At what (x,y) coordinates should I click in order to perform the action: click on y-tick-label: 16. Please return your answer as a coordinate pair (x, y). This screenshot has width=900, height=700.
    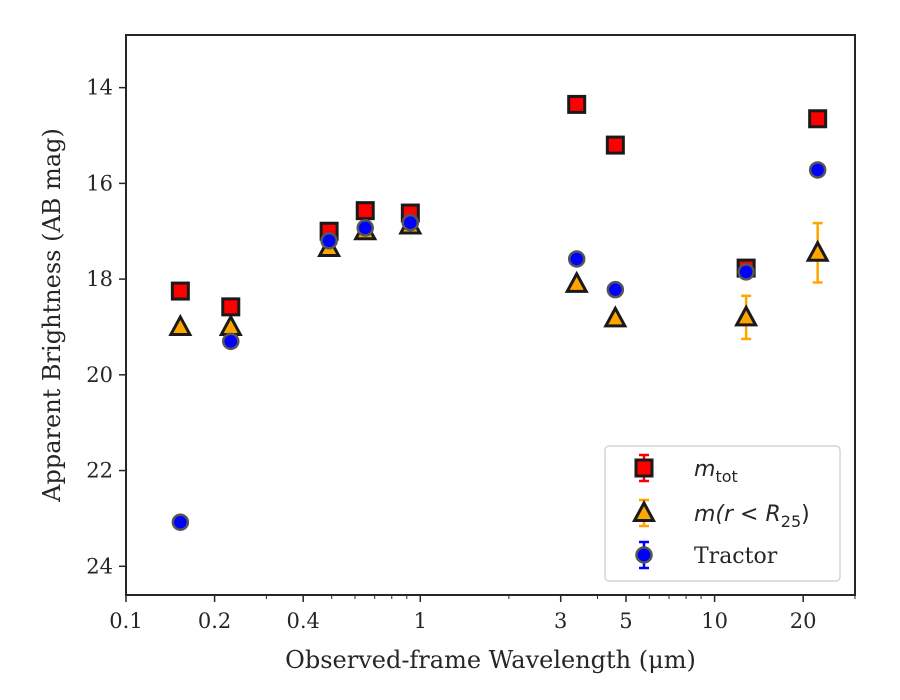
    Looking at the image, I should click on (99, 183).